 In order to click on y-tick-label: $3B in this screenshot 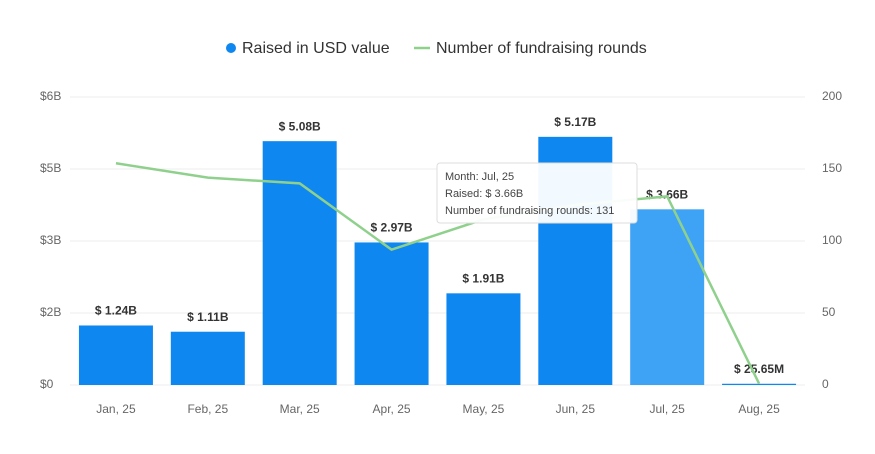, I will do `click(50, 240)`.